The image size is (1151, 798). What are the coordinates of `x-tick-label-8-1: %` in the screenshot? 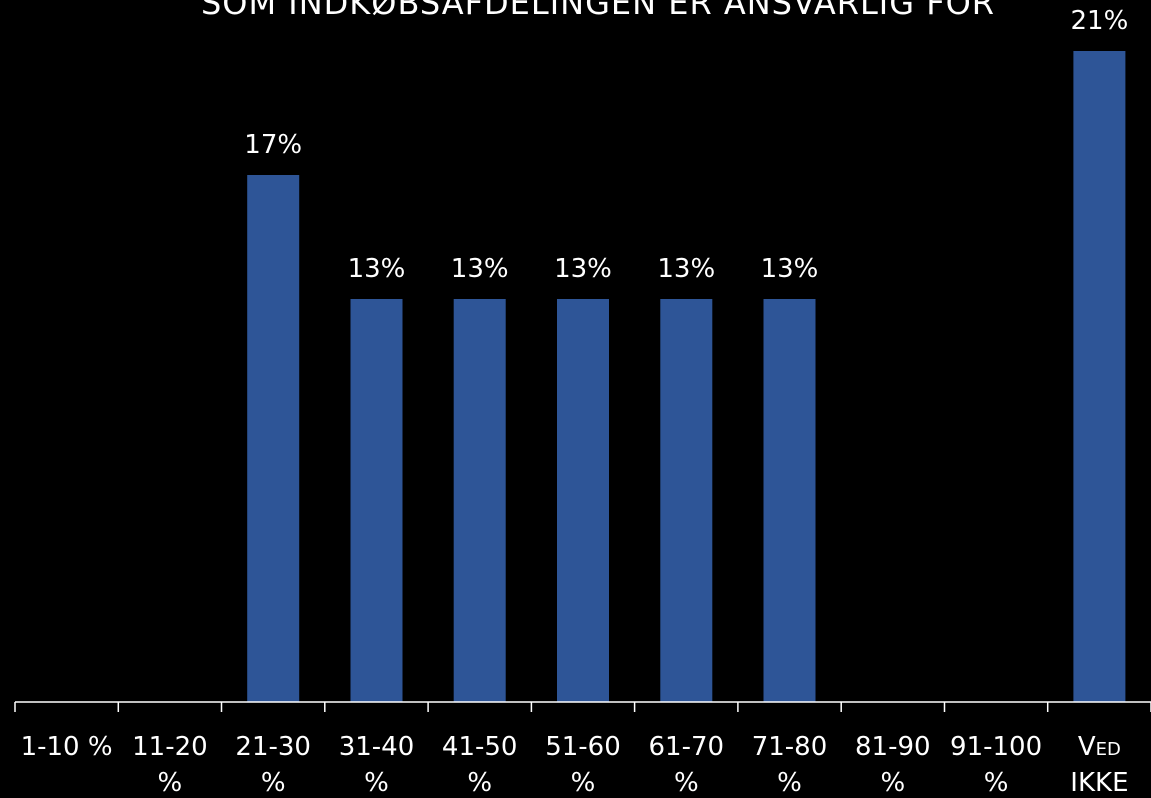 It's located at (892, 783).